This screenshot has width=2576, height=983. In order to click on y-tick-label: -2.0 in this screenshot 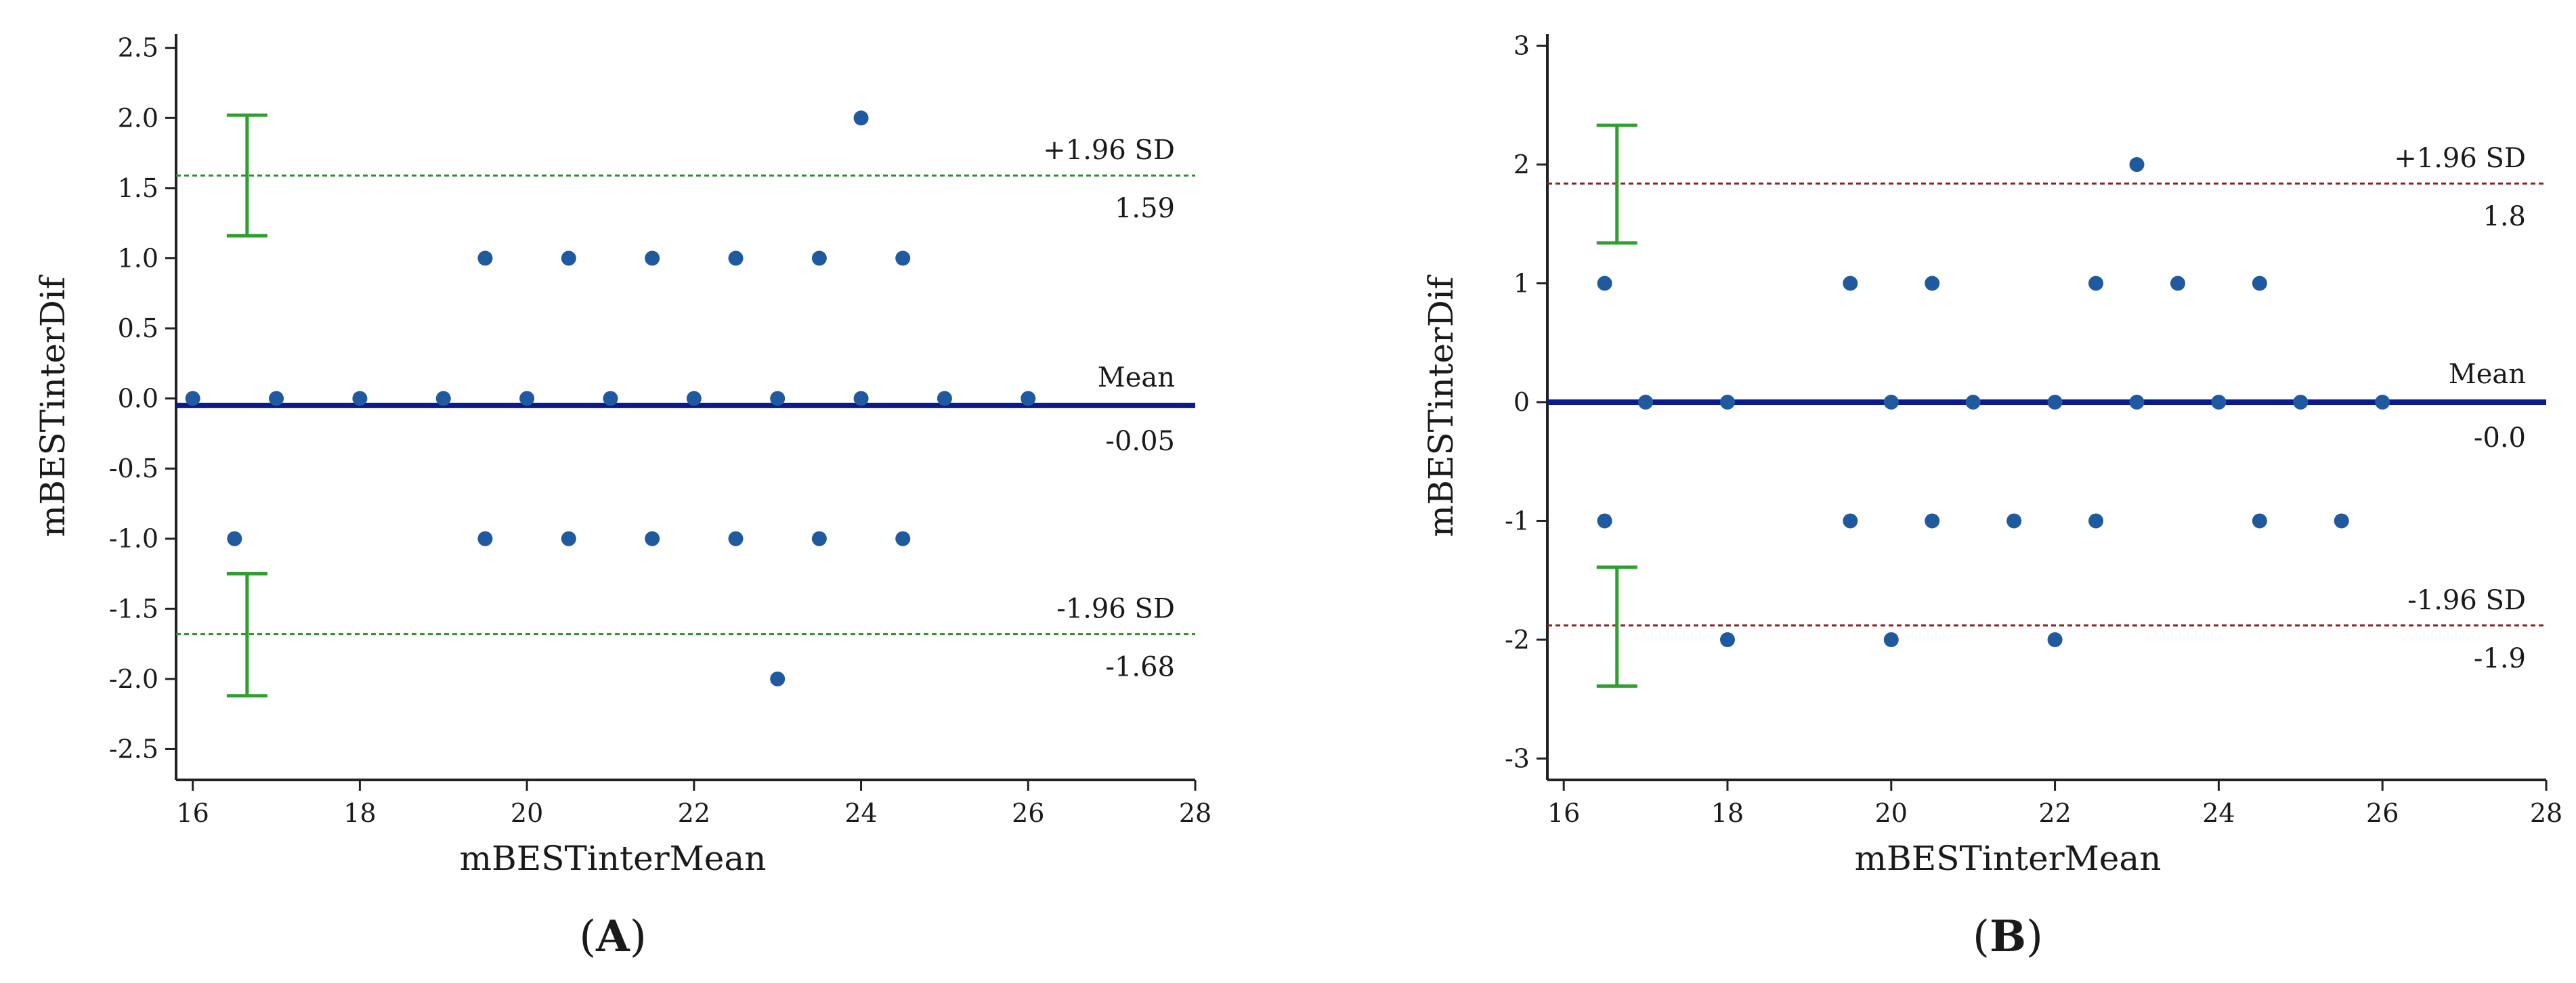, I will do `click(133, 679)`.